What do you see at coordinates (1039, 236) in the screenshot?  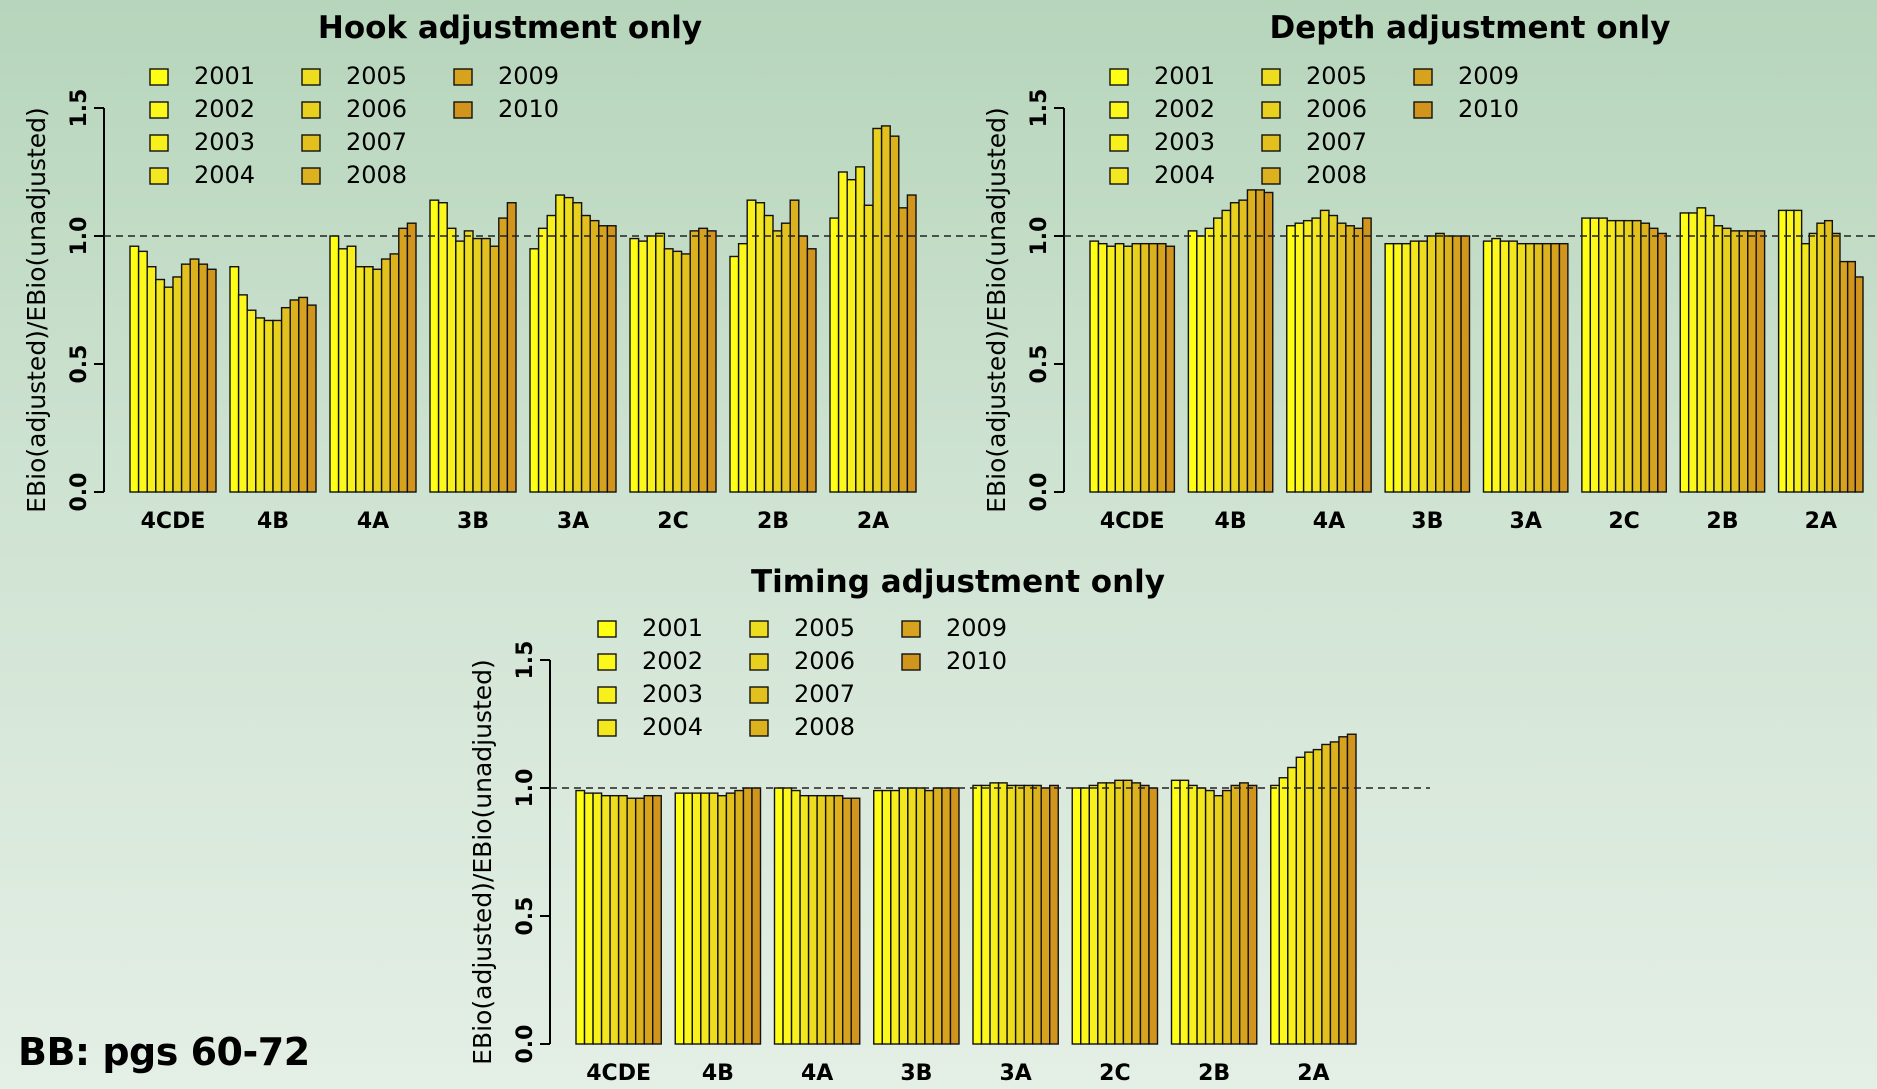 I see `y-tick-label: 1.0` at bounding box center [1039, 236].